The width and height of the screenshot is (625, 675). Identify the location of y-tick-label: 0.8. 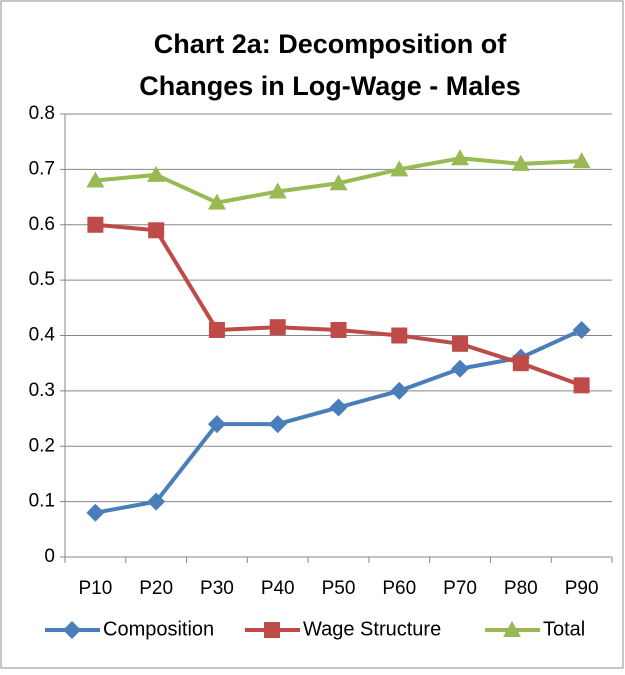
(42, 113).